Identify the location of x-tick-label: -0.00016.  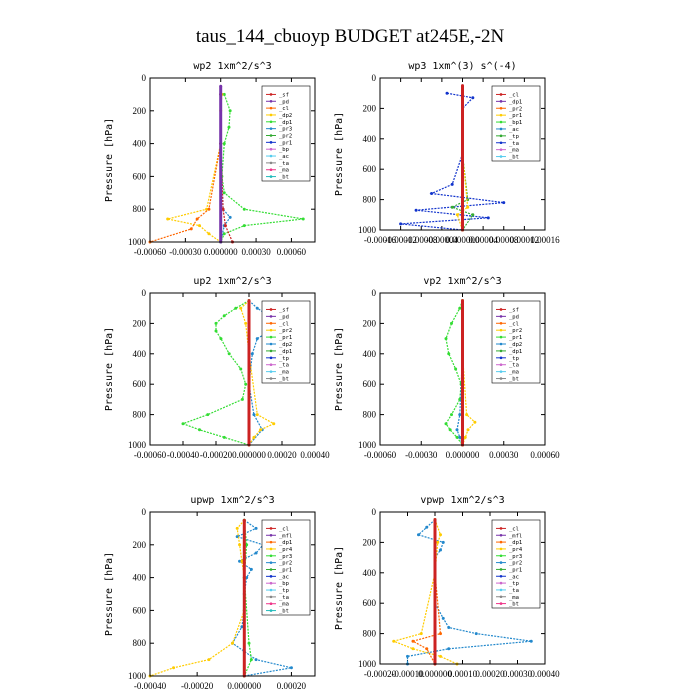
(380, 240).